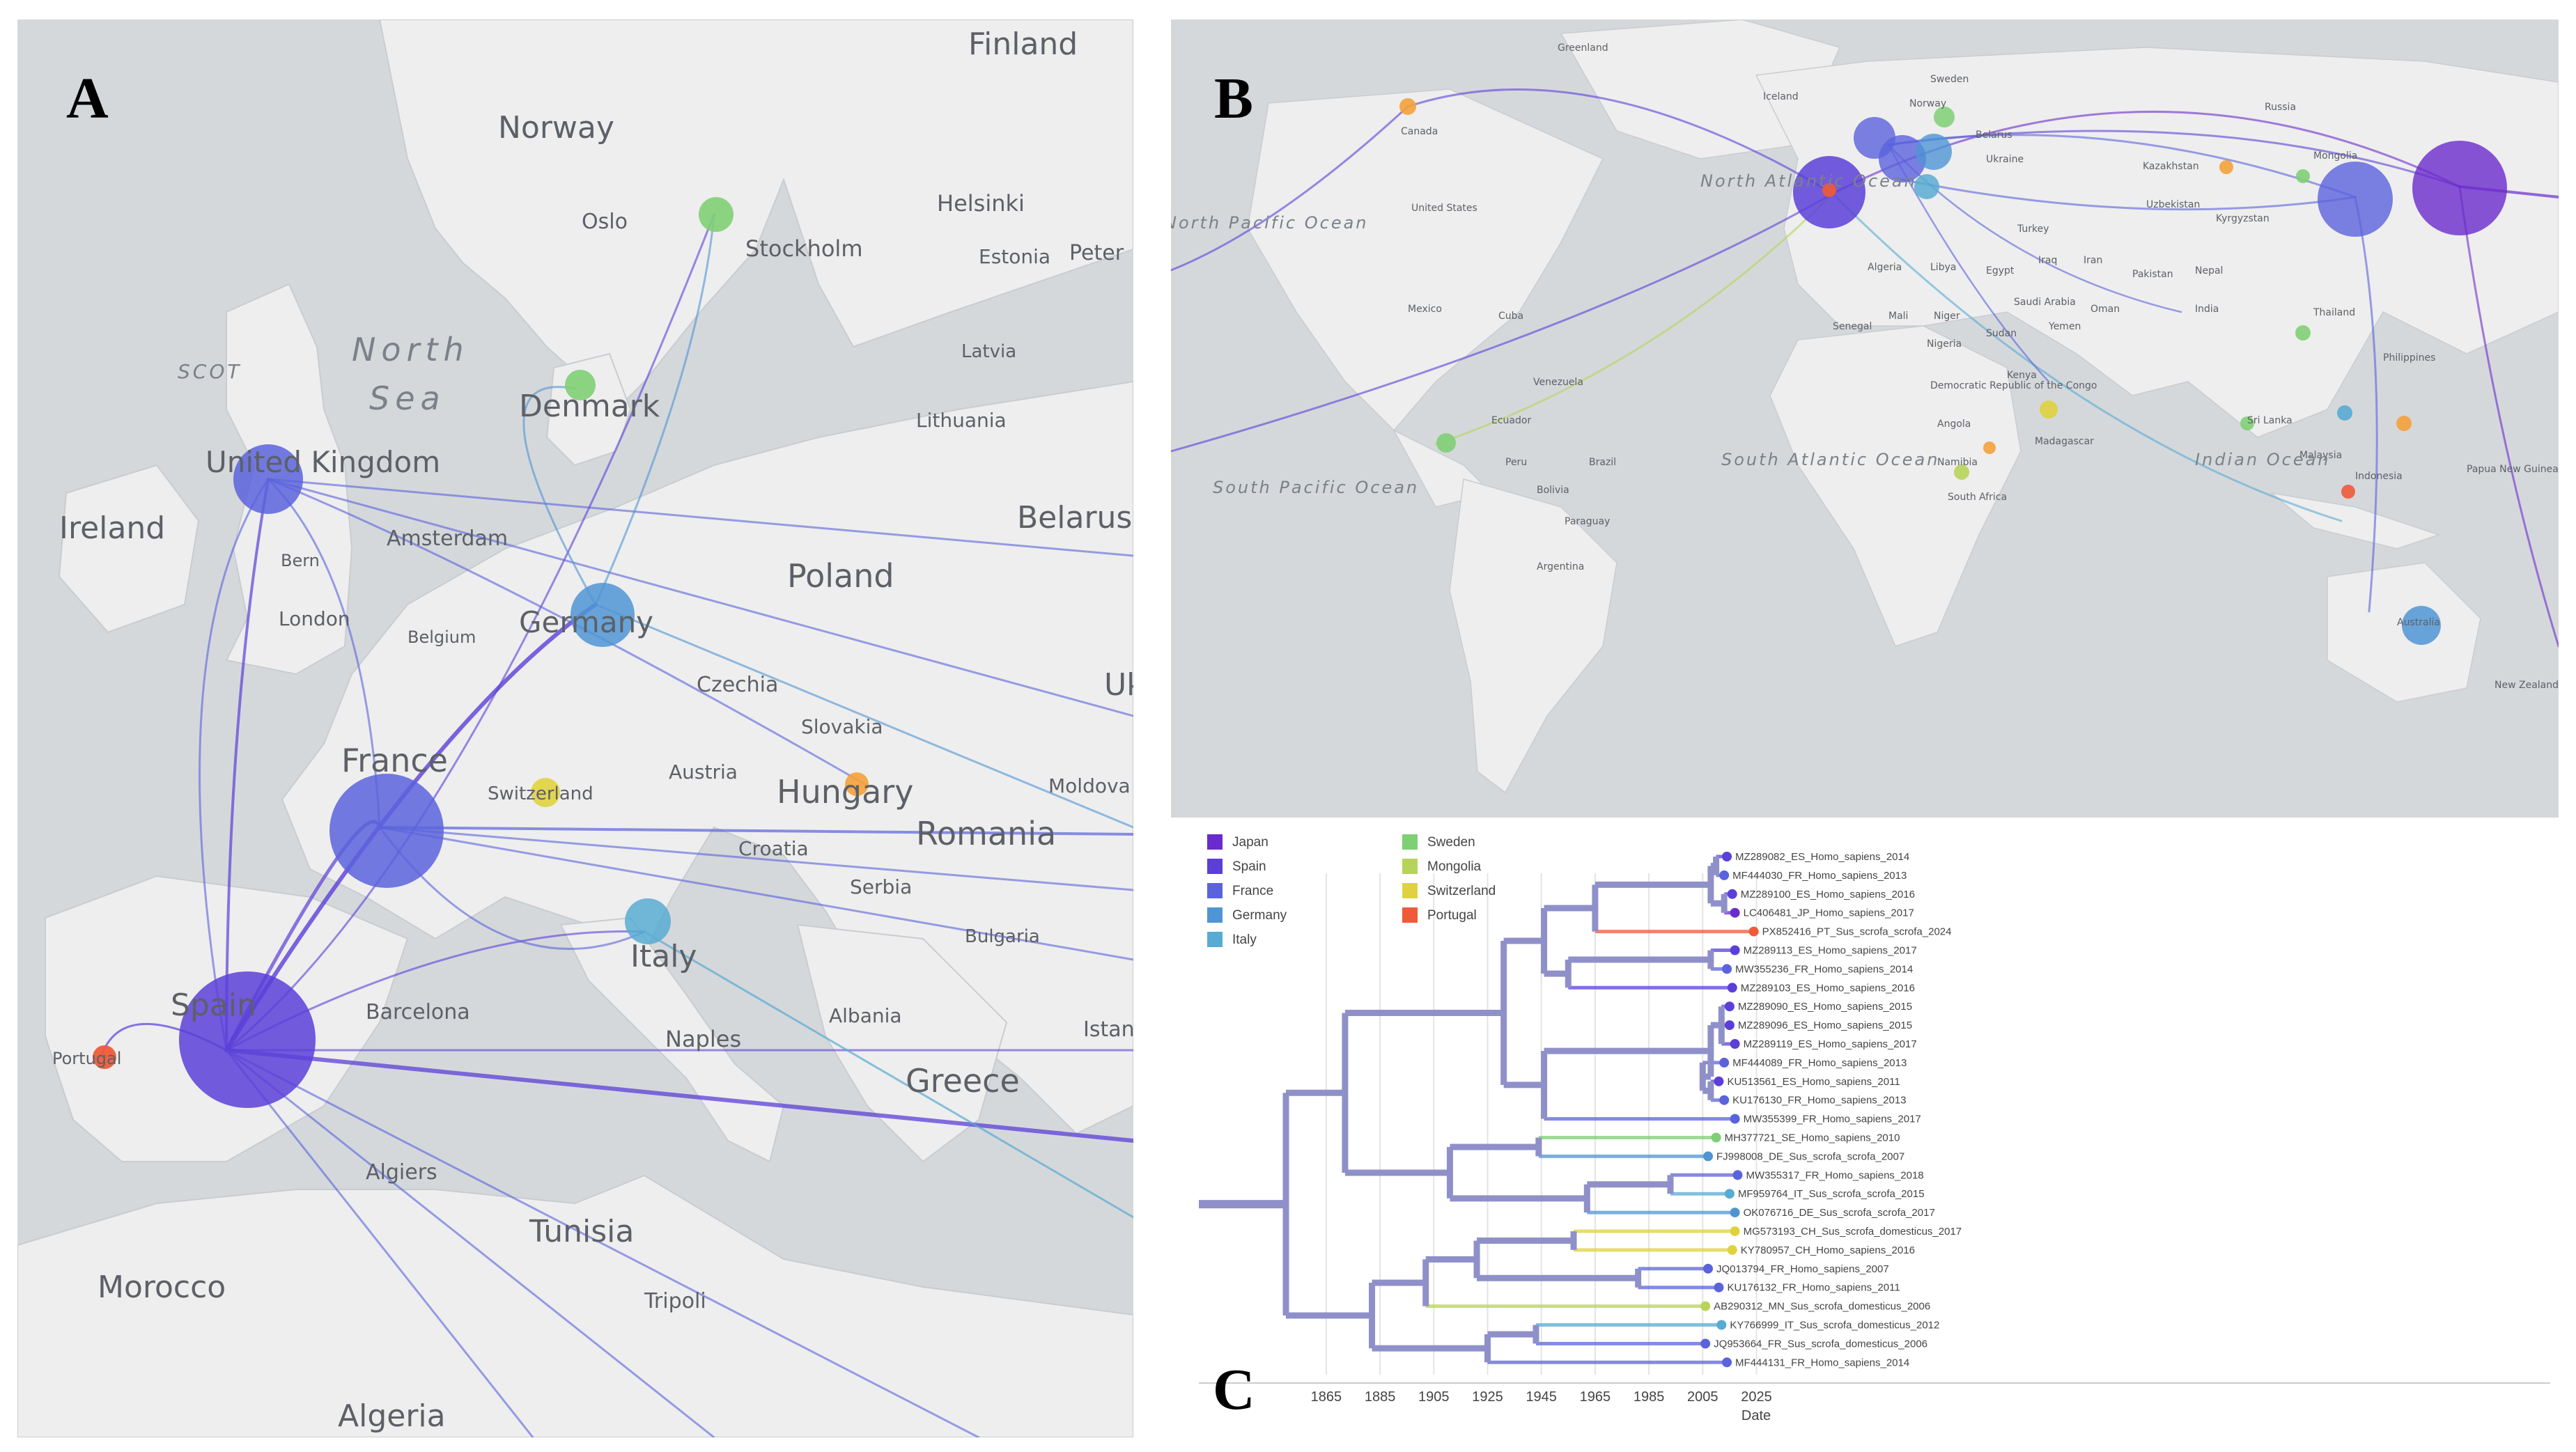 The height and width of the screenshot is (1452, 2576). What do you see at coordinates (447, 538) in the screenshot?
I see `label-amsterdam: Amsterdam` at bounding box center [447, 538].